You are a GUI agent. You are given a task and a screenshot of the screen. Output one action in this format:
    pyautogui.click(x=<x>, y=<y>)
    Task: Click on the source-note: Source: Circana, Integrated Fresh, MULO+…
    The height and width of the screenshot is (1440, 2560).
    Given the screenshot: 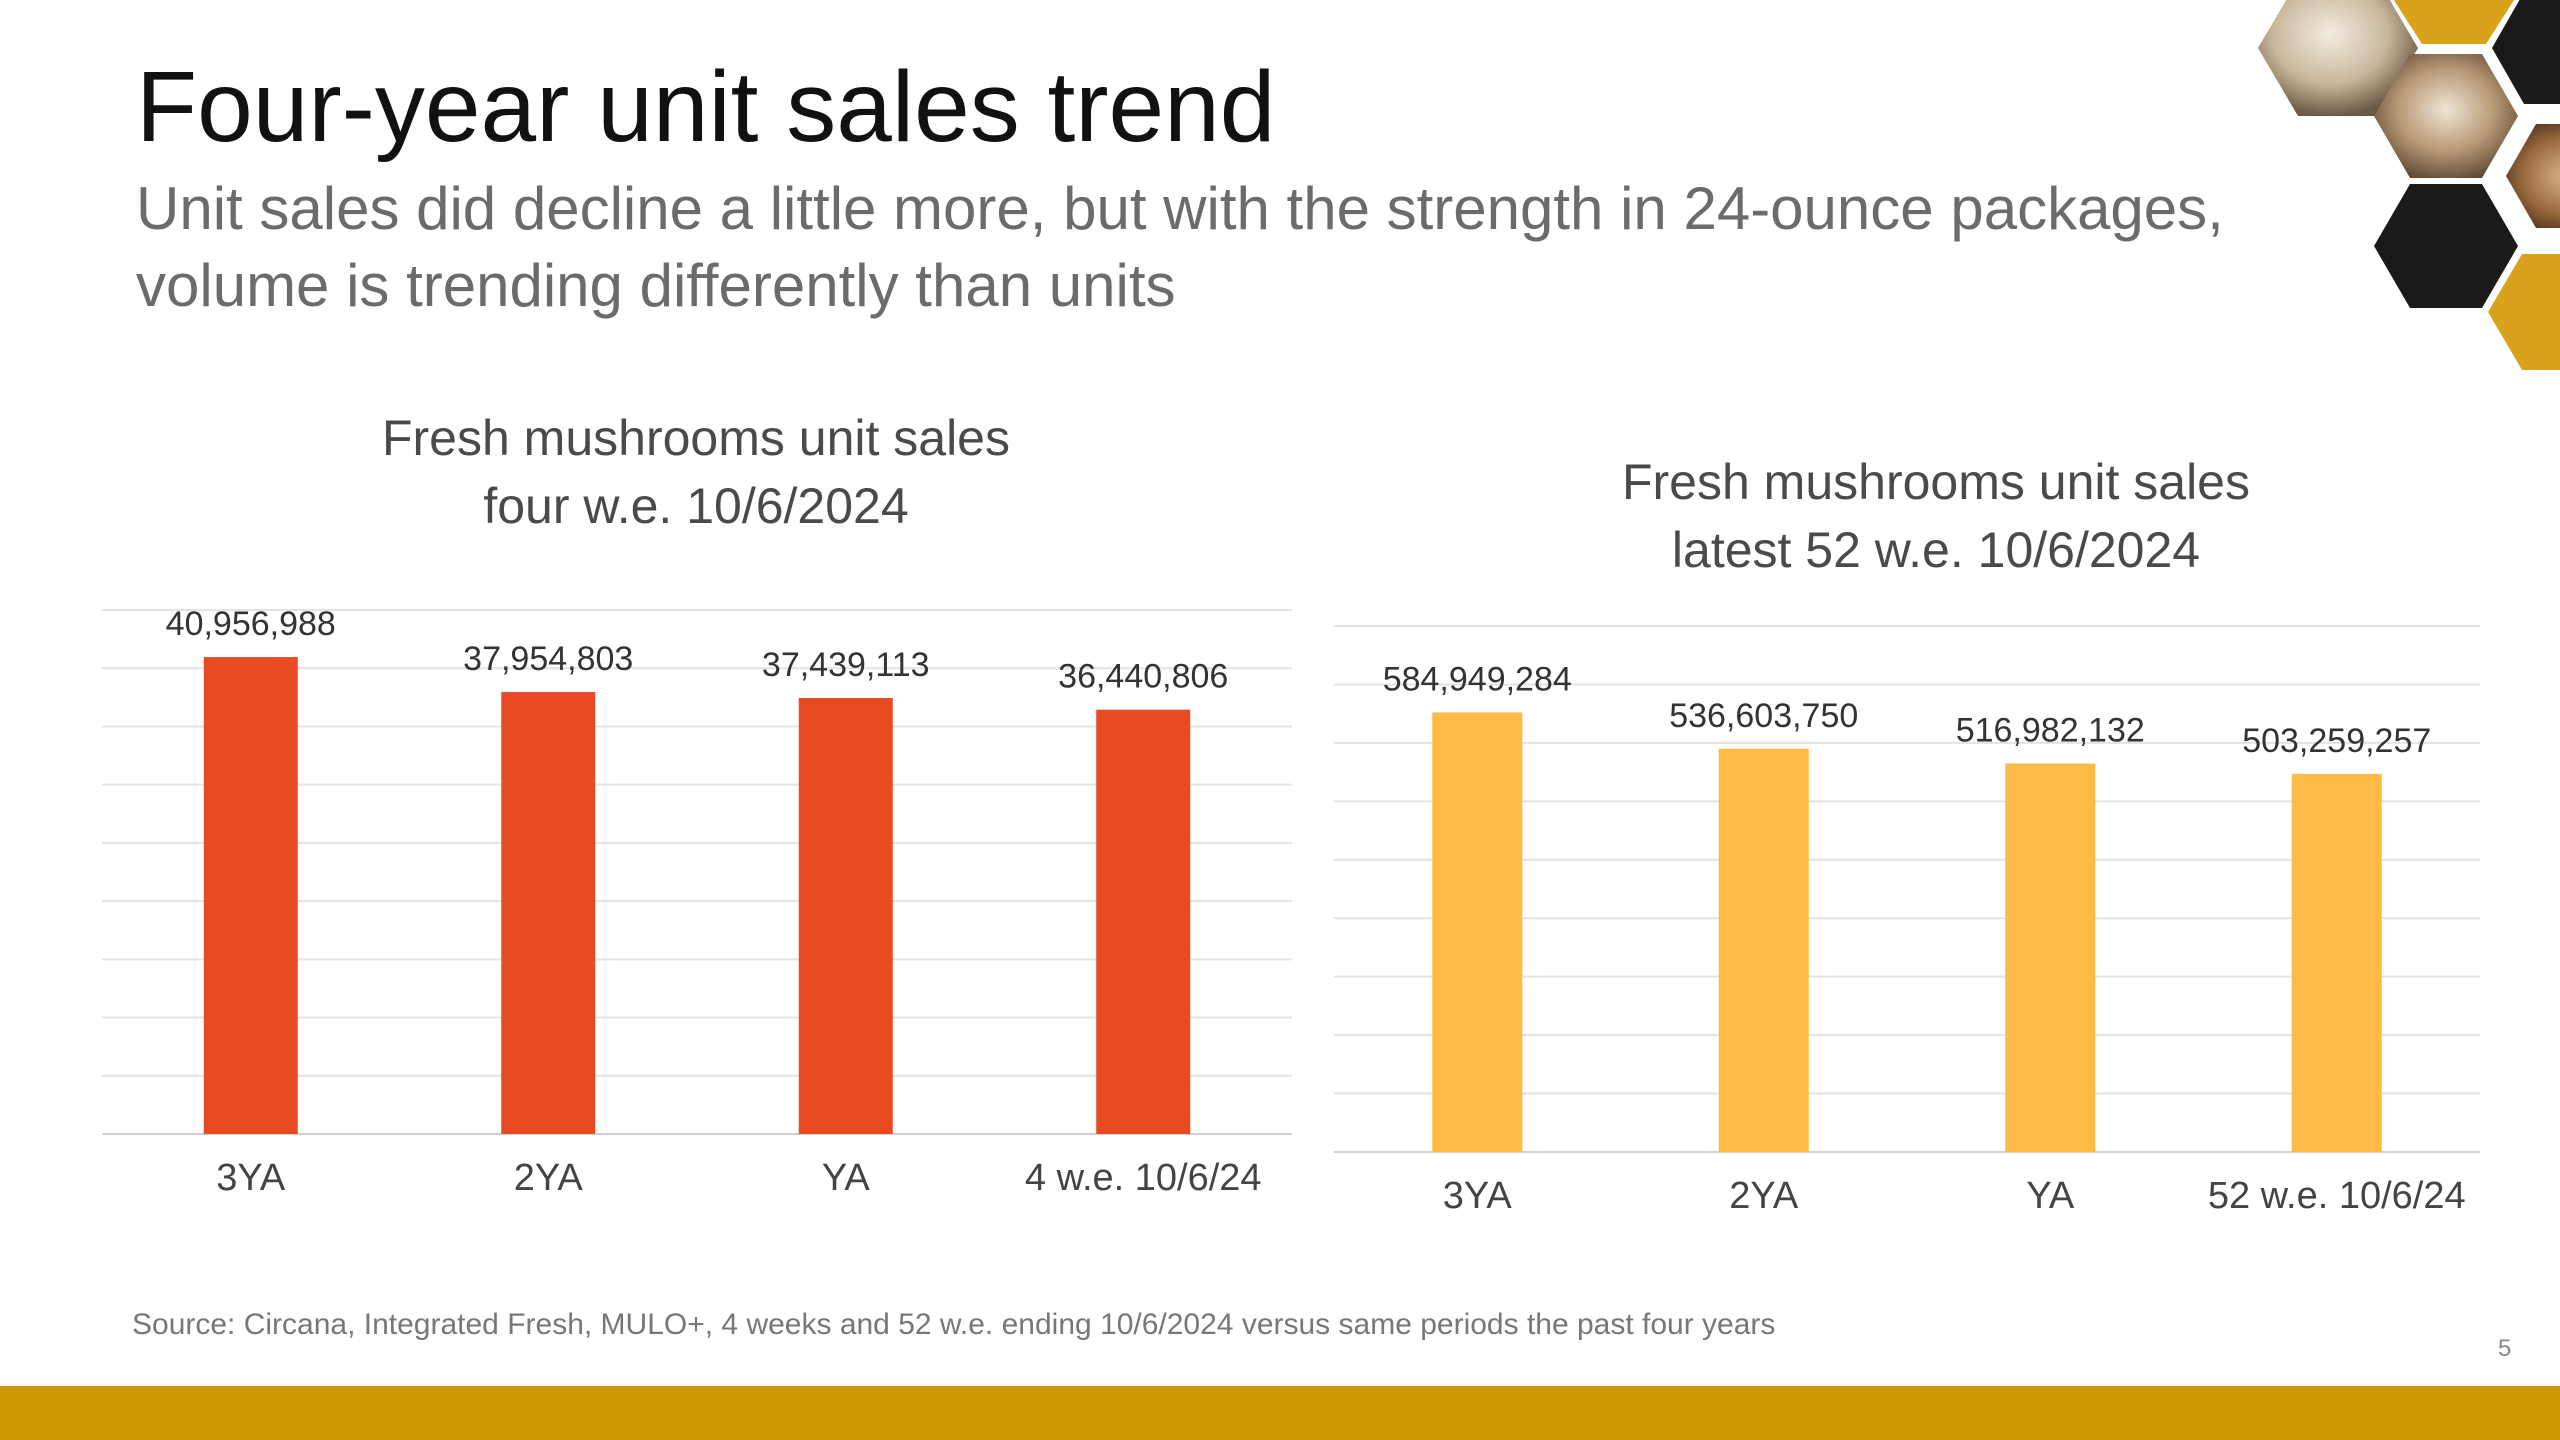 What is the action you would take?
    pyautogui.click(x=954, y=1324)
    